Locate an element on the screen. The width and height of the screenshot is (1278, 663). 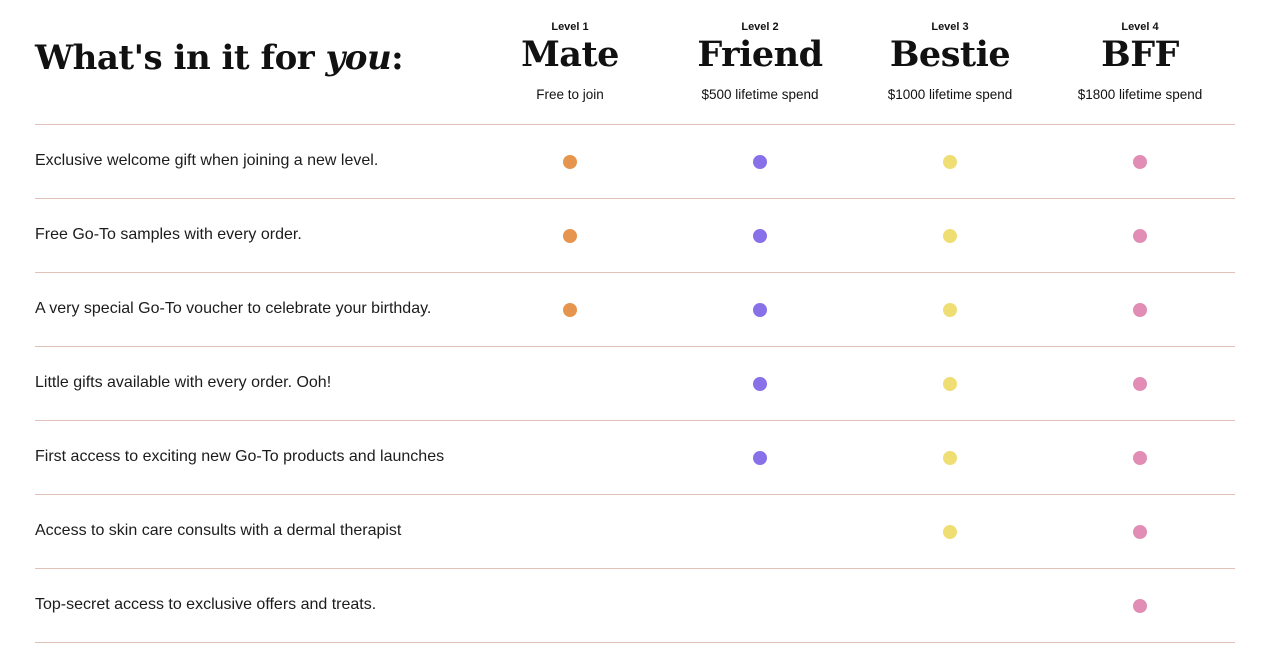
tier-column-header-friend: Level 2 Friend $500 lifetime spend is located at coordinates (760, 62).